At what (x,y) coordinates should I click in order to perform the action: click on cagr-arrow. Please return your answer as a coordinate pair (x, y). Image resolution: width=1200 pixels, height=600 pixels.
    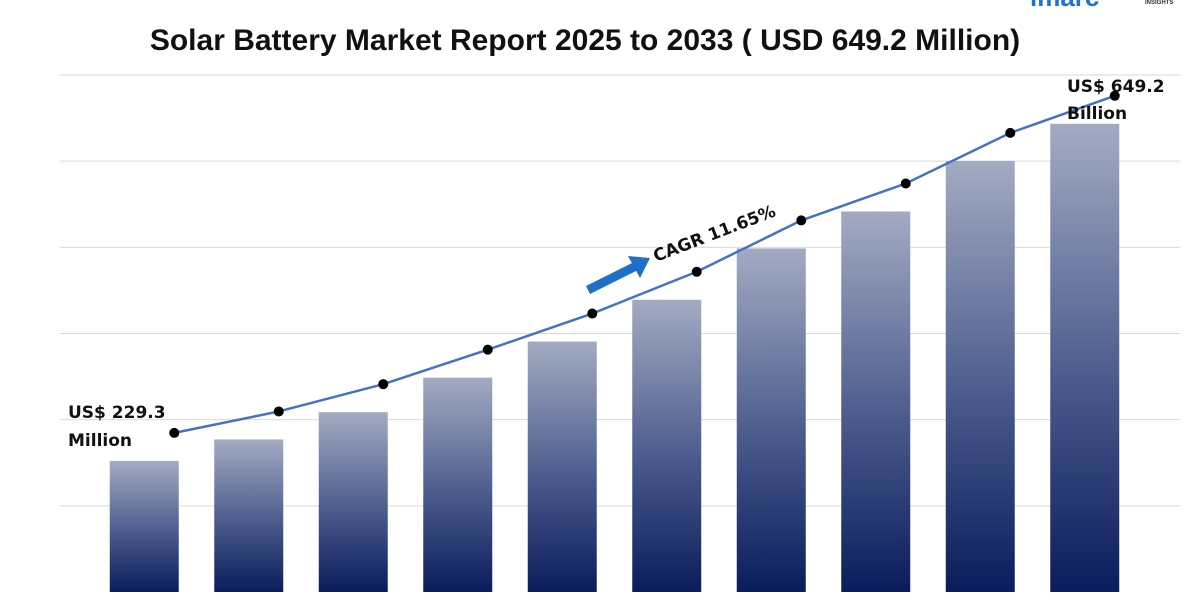
    Looking at the image, I should click on (617, 275).